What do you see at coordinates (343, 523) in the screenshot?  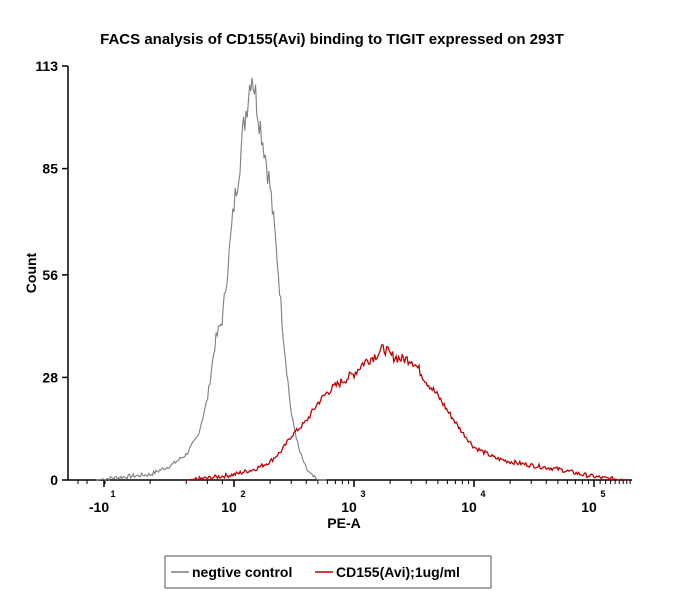 I see `x-axis-label: PE-A` at bounding box center [343, 523].